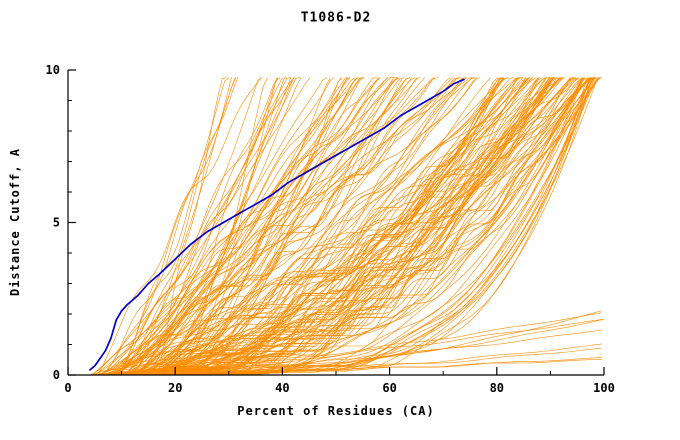 This screenshot has width=680, height=440. Describe the element at coordinates (53, 70) in the screenshot. I see `svg-text: 10` at that location.